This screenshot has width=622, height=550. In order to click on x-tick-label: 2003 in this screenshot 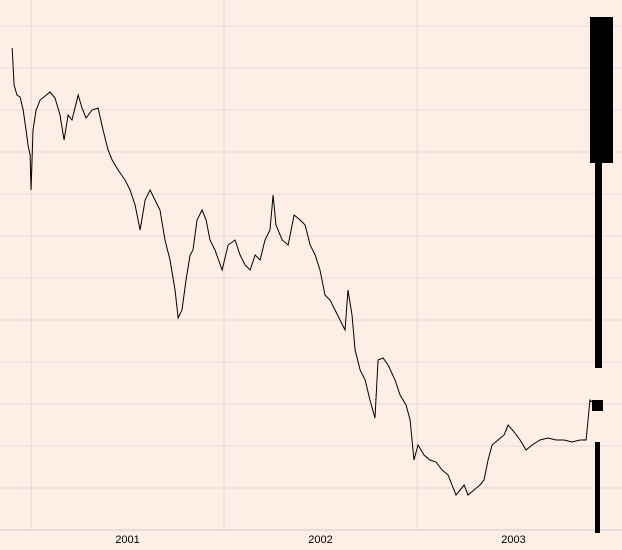, I will do `click(513, 540)`.